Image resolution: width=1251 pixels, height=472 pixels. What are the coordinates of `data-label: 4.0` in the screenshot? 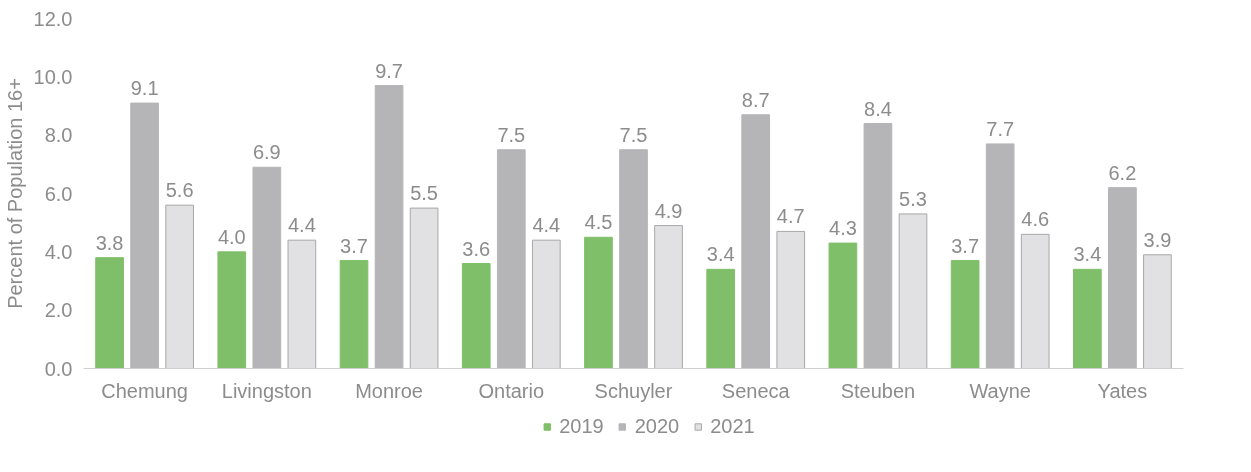 It's located at (231, 236).